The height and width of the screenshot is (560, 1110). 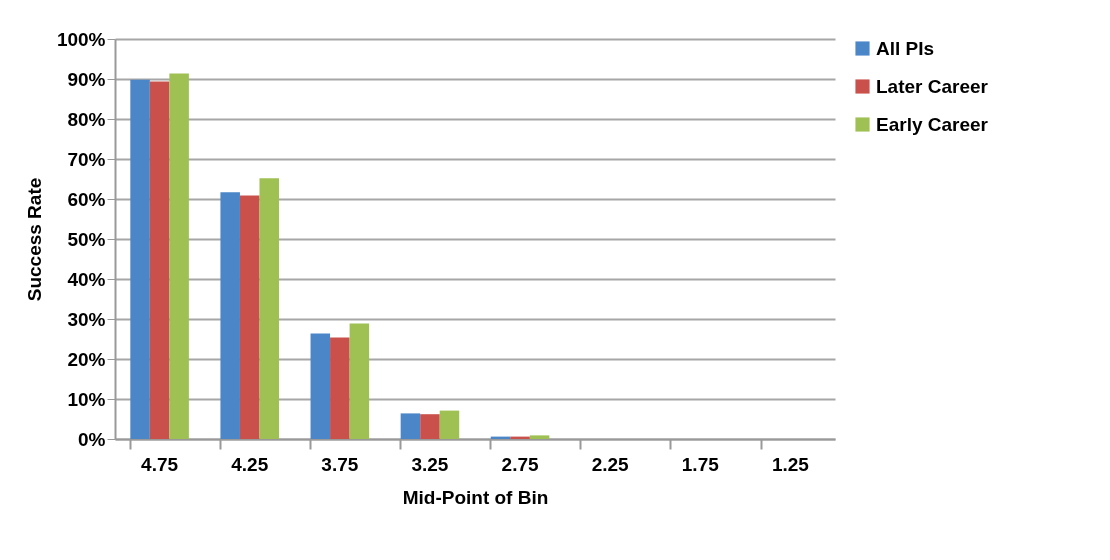 What do you see at coordinates (86, 359) in the screenshot?
I see `y-tick-label: 20%` at bounding box center [86, 359].